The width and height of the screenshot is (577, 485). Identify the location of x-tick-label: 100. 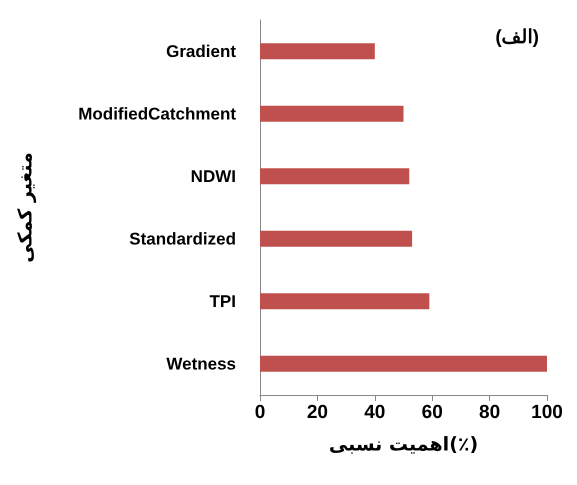
(547, 412).